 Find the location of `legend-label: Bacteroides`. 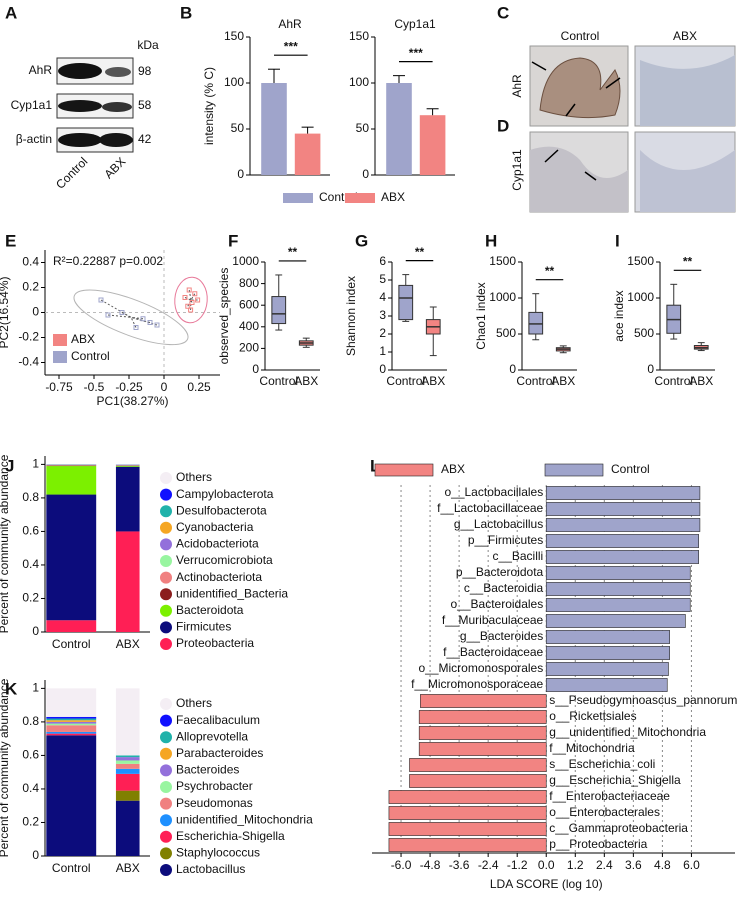

legend-label: Bacteroides is located at coordinates (207, 770).